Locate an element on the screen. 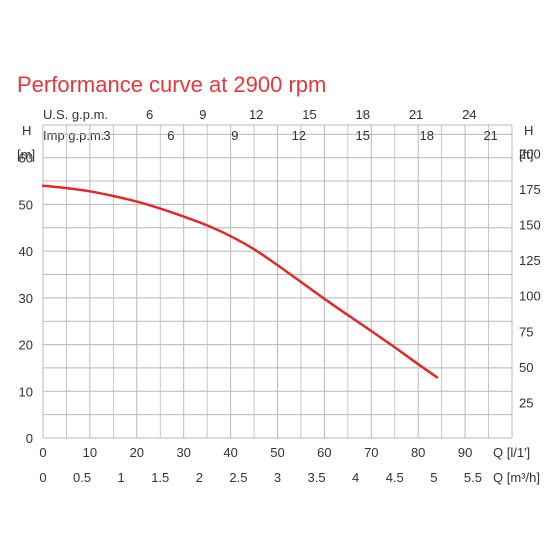 The height and width of the screenshot is (560, 560). tick-label-h-m: 40 is located at coordinates (26, 251).